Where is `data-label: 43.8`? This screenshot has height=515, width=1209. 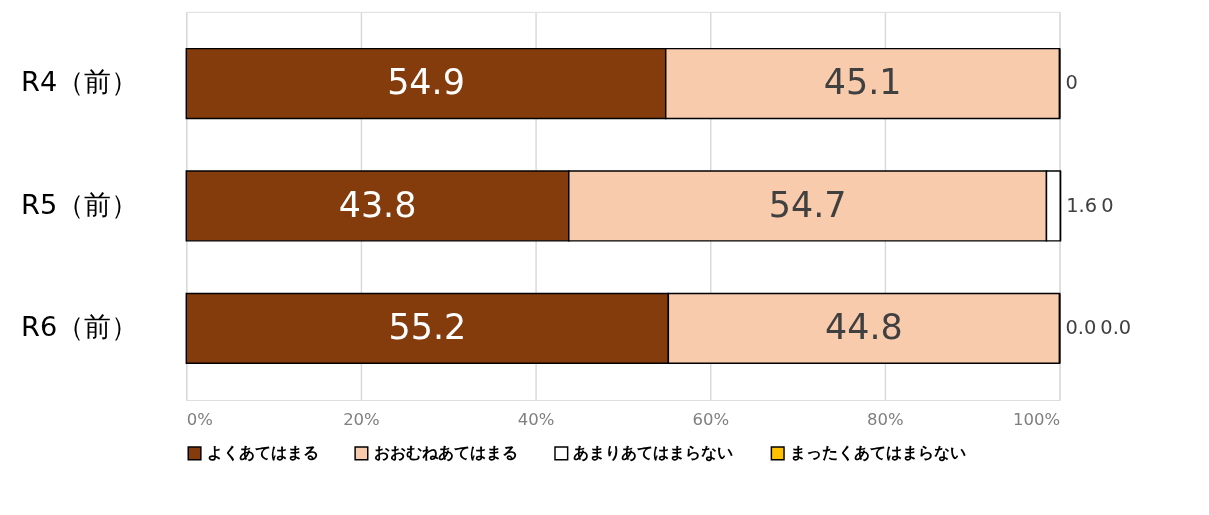
data-label: 43.8 is located at coordinates (377, 204).